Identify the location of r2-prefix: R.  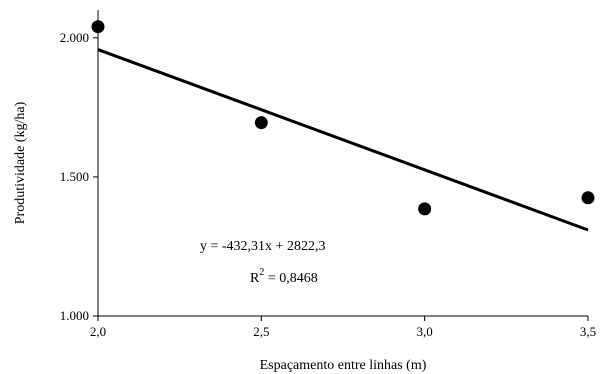
(255, 278).